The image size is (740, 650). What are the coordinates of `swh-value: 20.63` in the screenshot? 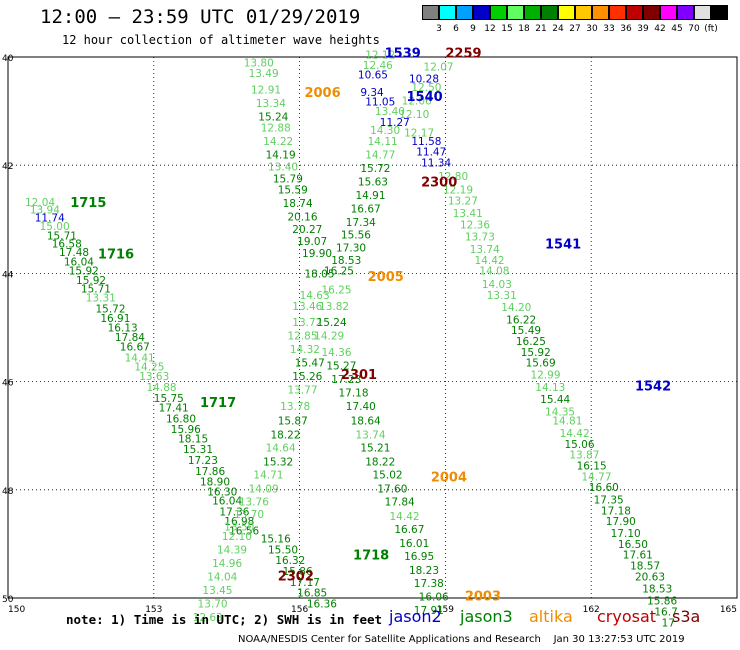 It's located at (650, 577).